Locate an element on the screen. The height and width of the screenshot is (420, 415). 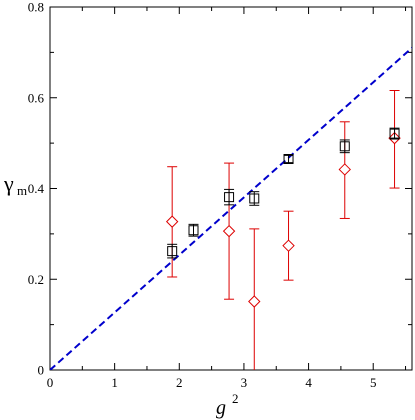
y-axis-label-subscript: m is located at coordinates (22, 190).